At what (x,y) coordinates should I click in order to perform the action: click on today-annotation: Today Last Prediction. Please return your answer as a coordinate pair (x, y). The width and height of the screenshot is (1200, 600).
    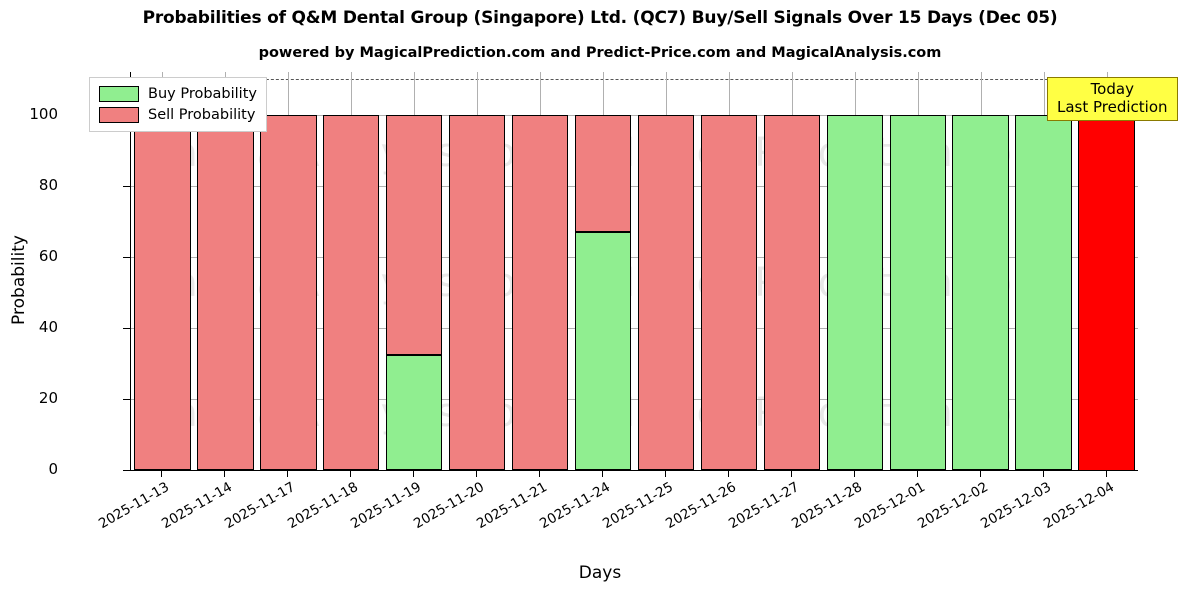
    Looking at the image, I should click on (1112, 99).